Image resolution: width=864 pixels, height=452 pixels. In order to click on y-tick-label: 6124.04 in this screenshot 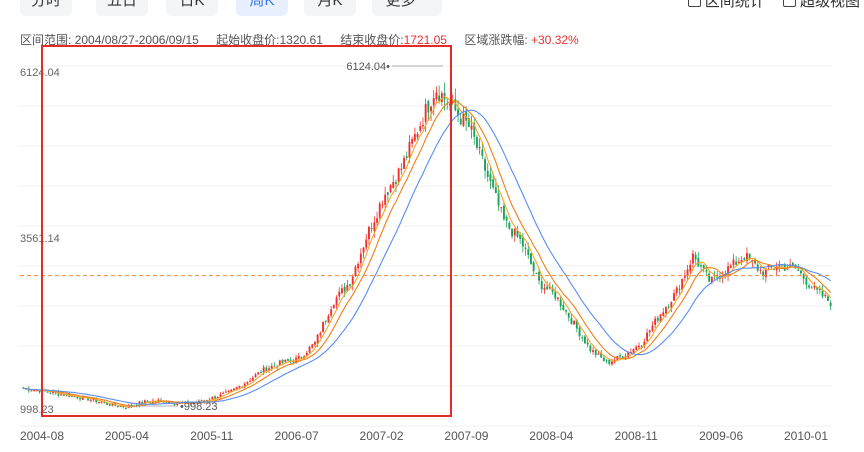, I will do `click(40, 73)`.